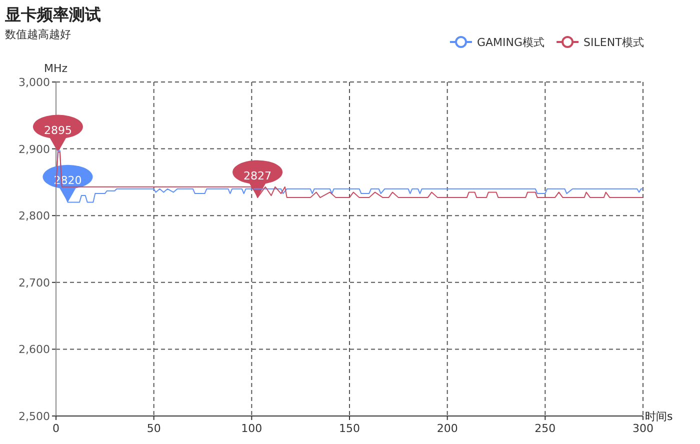  What do you see at coordinates (38, 34) in the screenshot?
I see `chart-subtitle: 数值越高越好` at bounding box center [38, 34].